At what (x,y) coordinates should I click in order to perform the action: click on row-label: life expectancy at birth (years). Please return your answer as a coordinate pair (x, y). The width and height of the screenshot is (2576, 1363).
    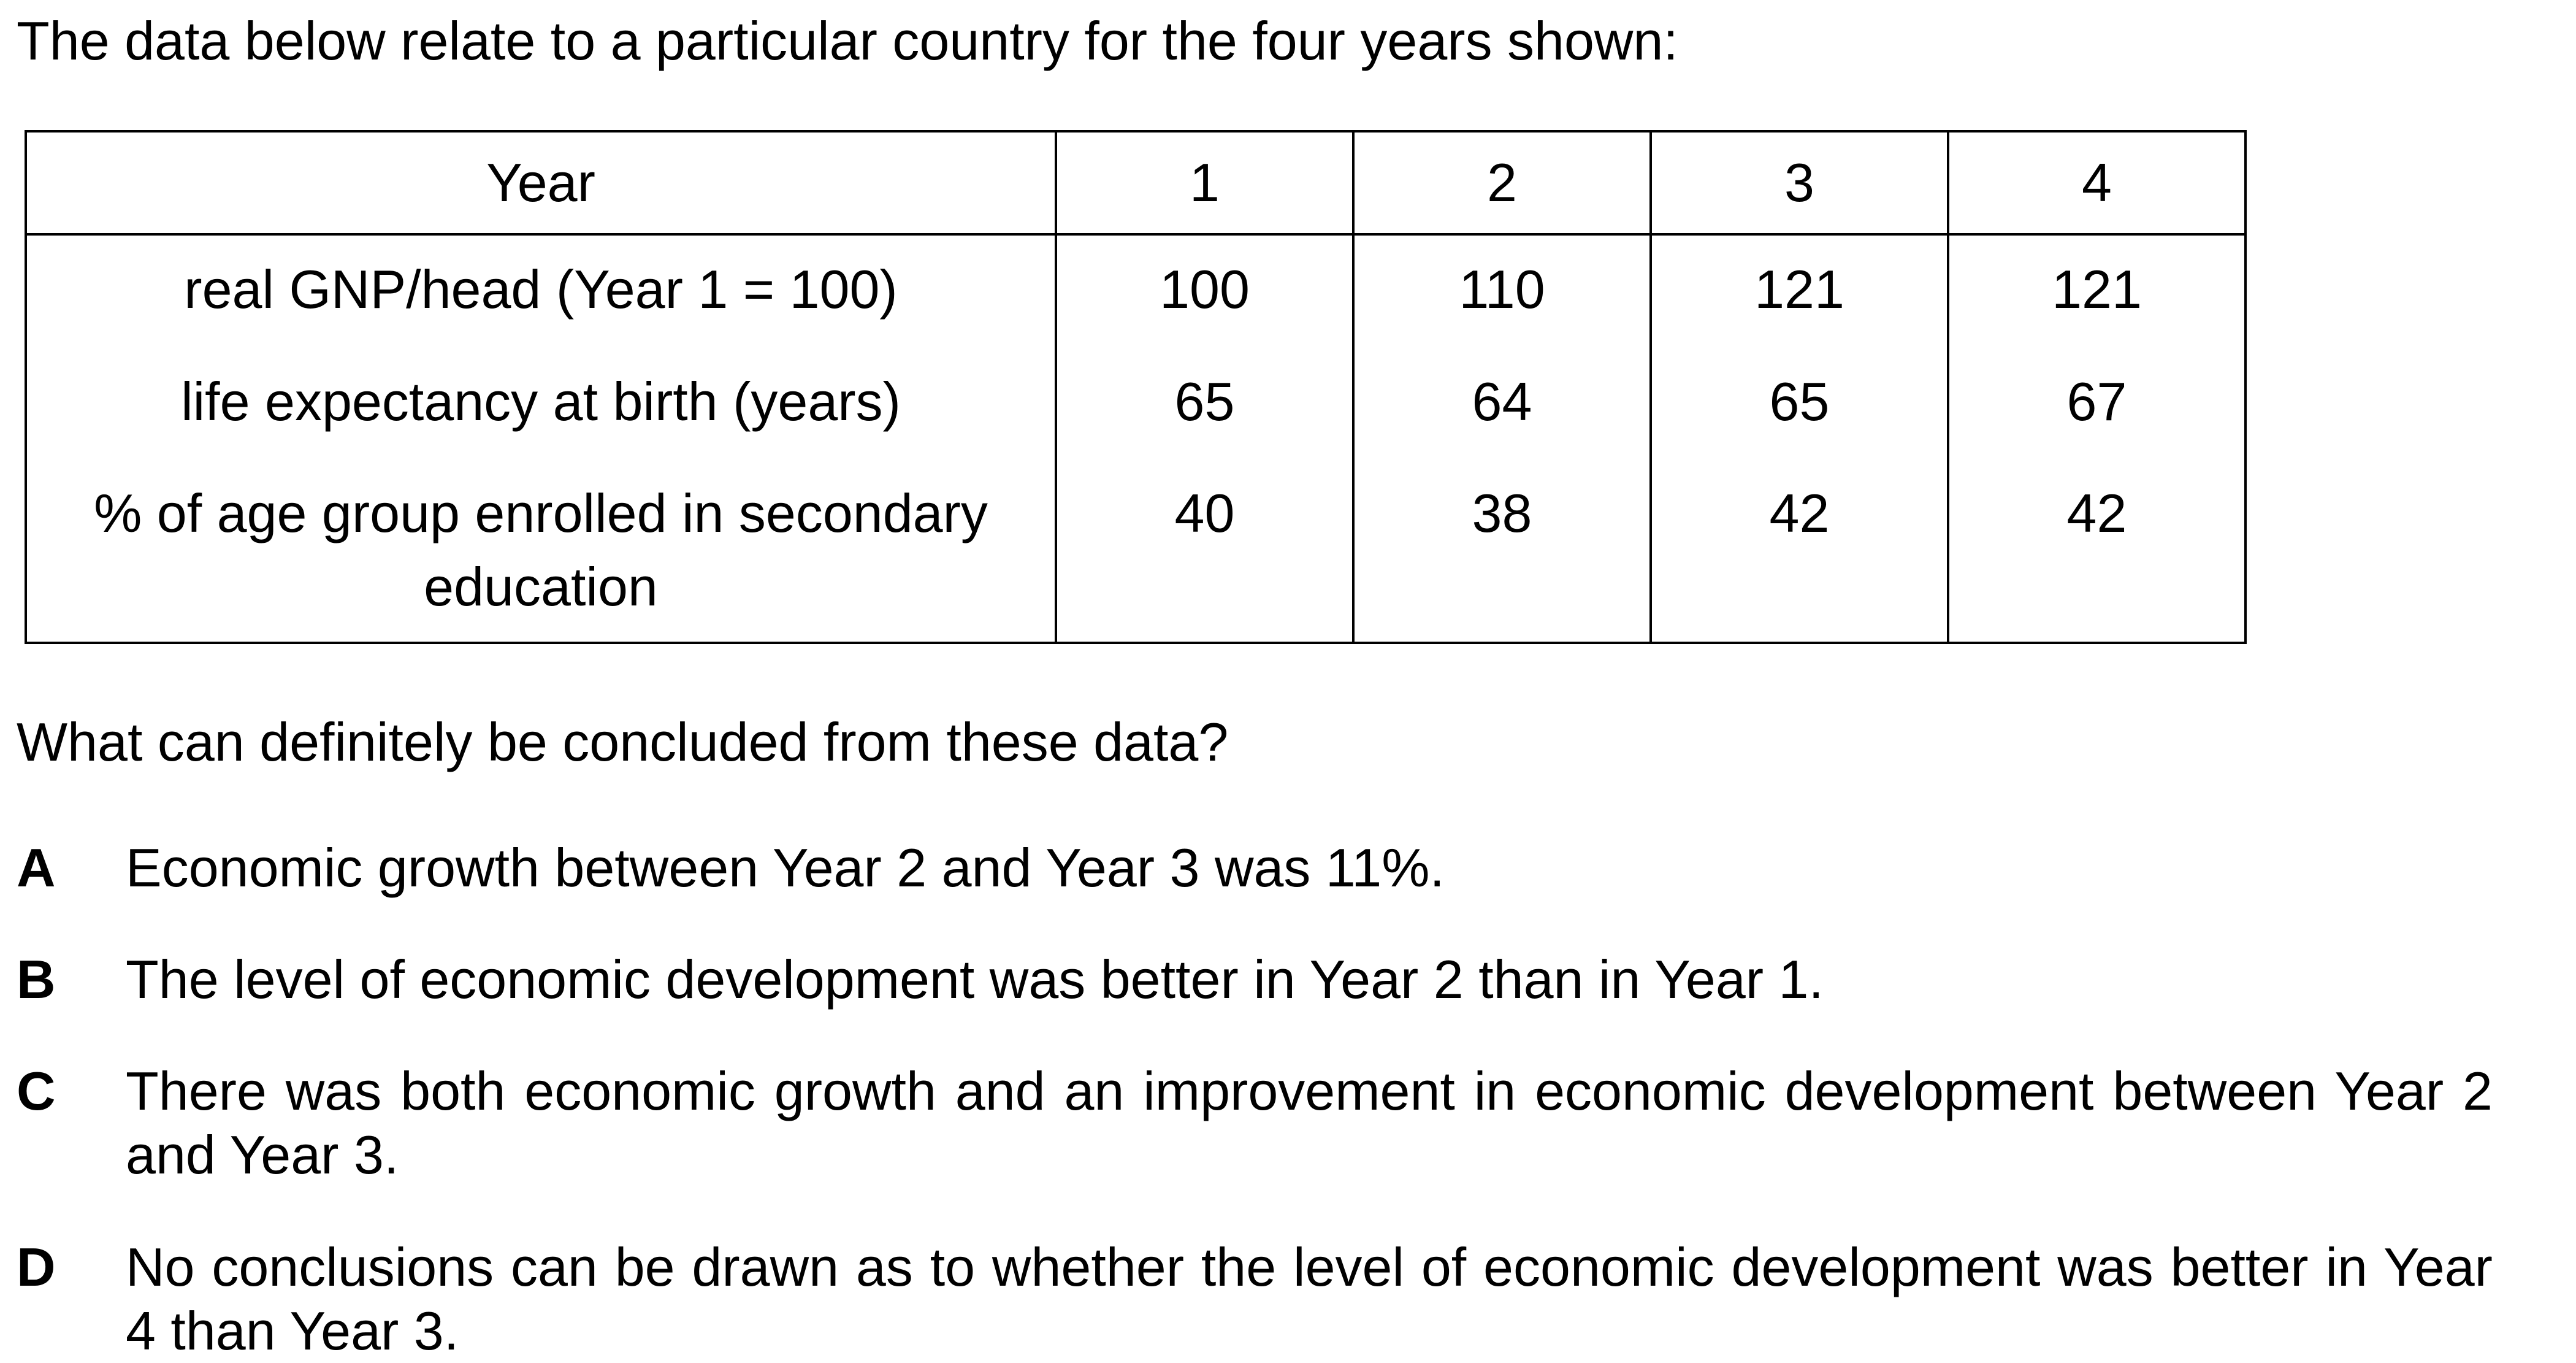
    Looking at the image, I should click on (541, 421).